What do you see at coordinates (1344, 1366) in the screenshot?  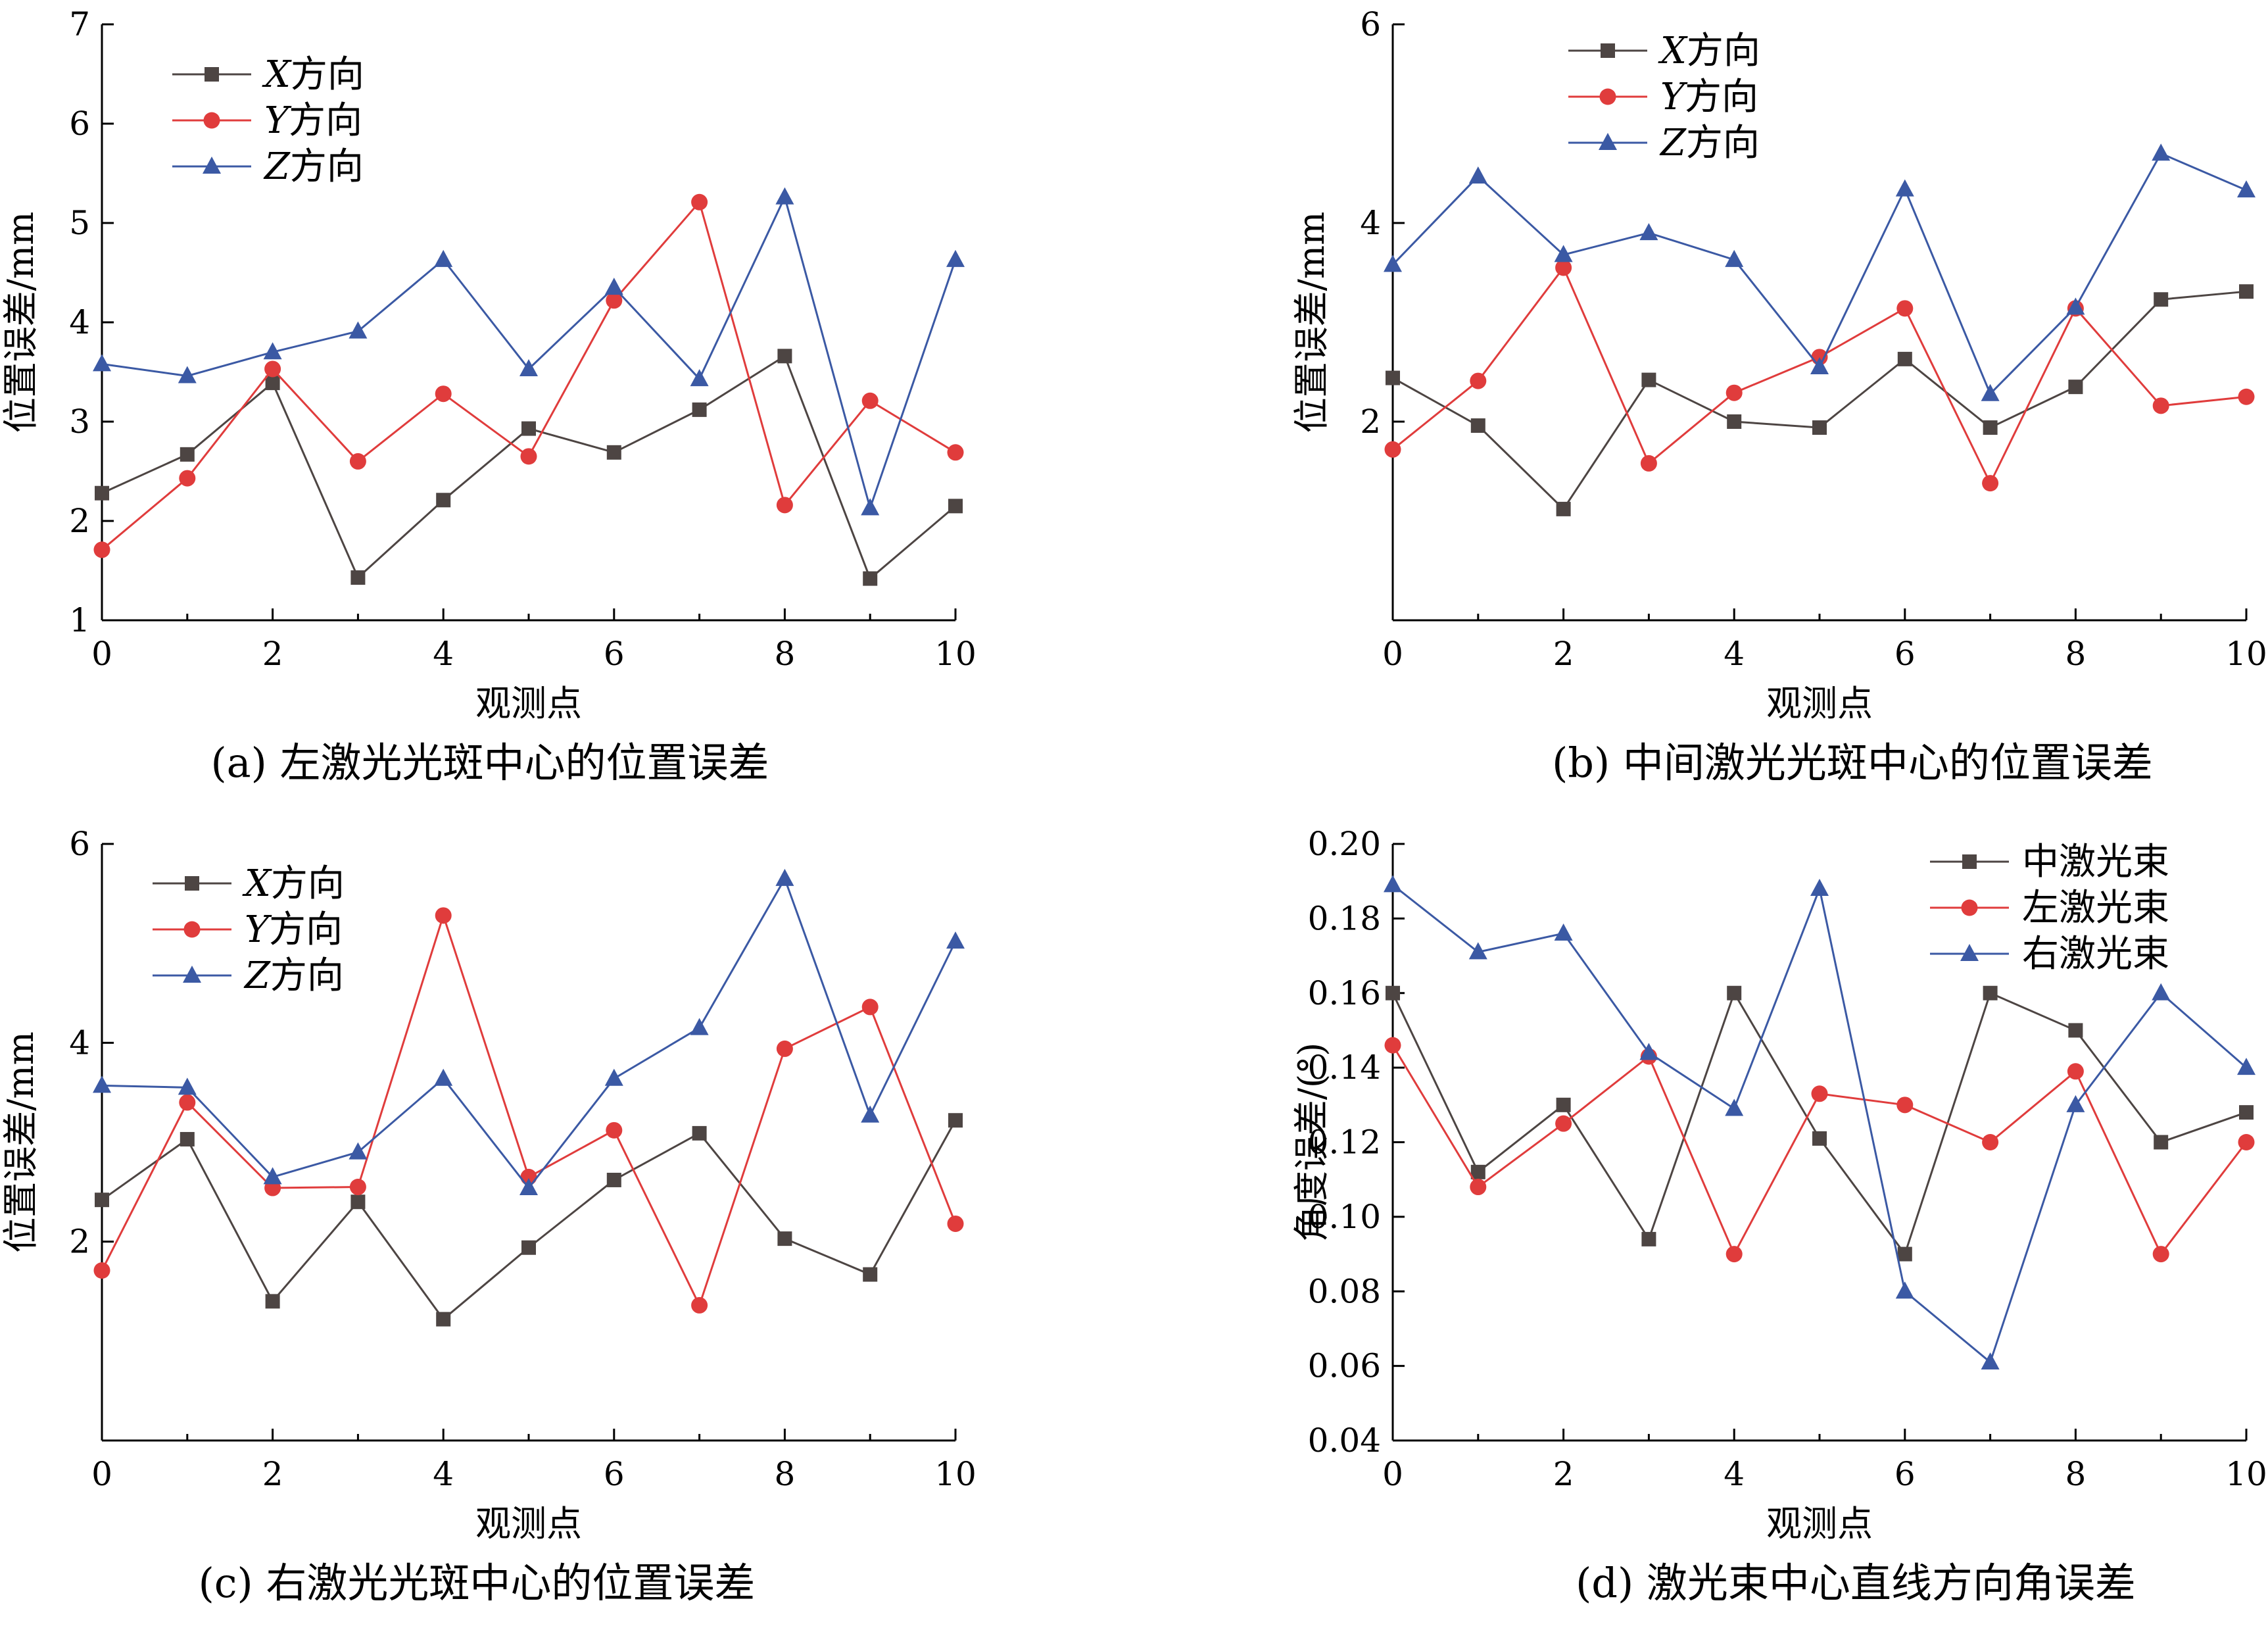 I see `y-tick-label: 0.06` at bounding box center [1344, 1366].